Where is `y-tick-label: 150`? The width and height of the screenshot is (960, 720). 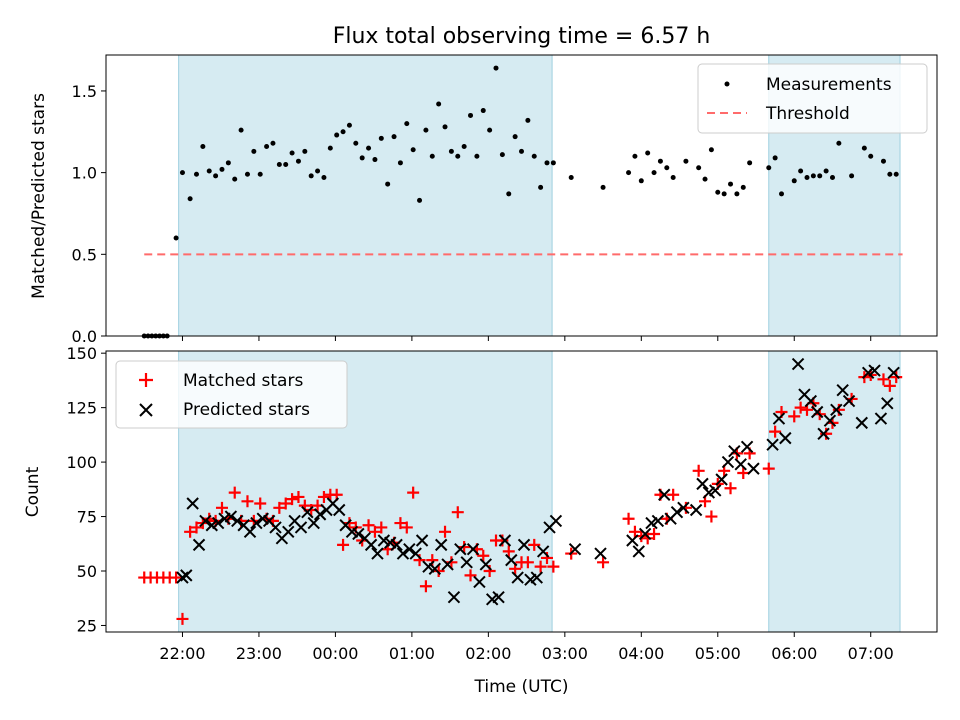 y-tick-label: 150 is located at coordinates (81, 353).